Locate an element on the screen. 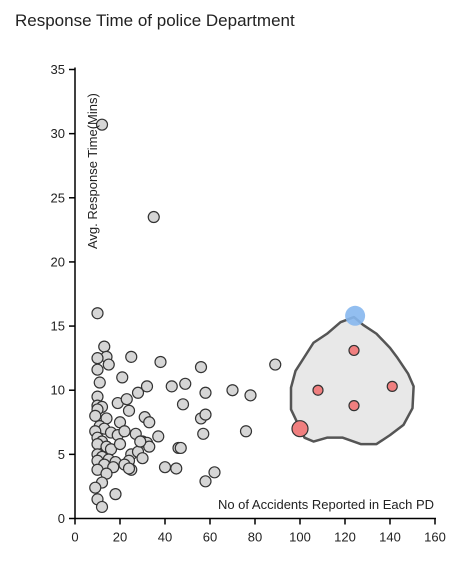 This screenshot has height=563, width=469. y-tick-label: 15 is located at coordinates (58, 326).